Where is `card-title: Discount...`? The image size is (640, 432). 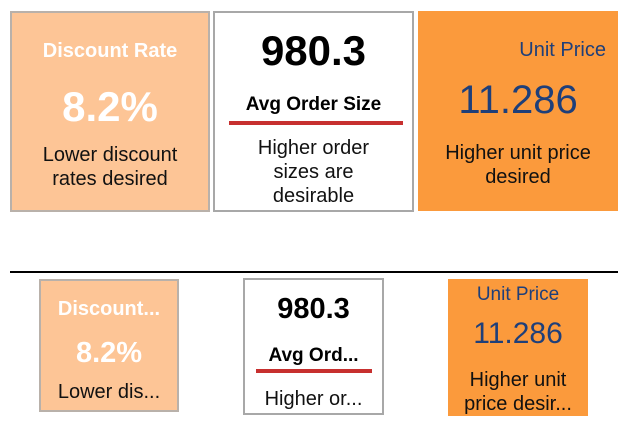 card-title: Discount... is located at coordinates (109, 309).